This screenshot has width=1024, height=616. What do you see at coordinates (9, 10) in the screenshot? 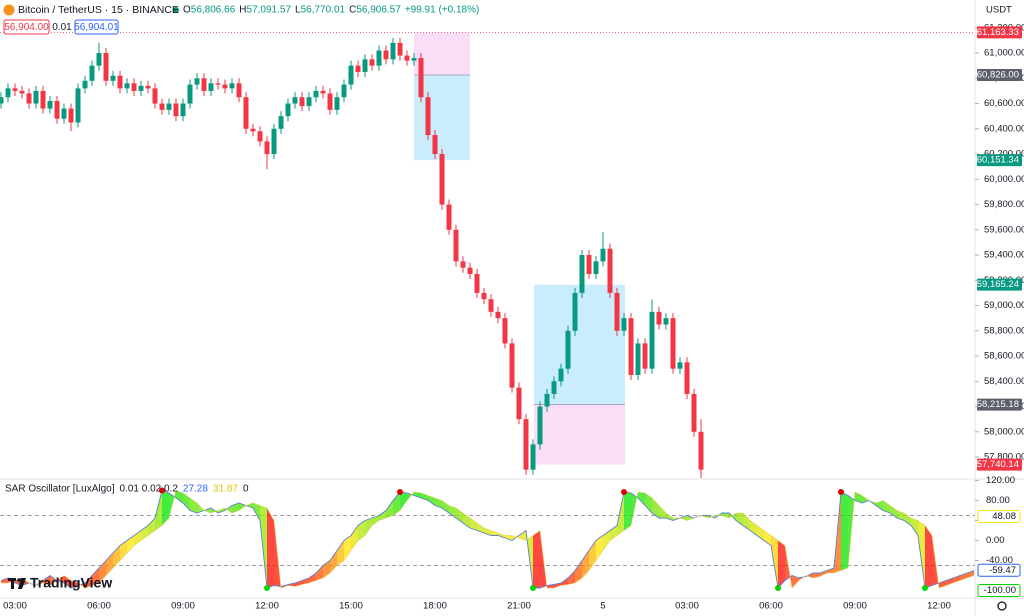
I see `coin-icon` at bounding box center [9, 10].